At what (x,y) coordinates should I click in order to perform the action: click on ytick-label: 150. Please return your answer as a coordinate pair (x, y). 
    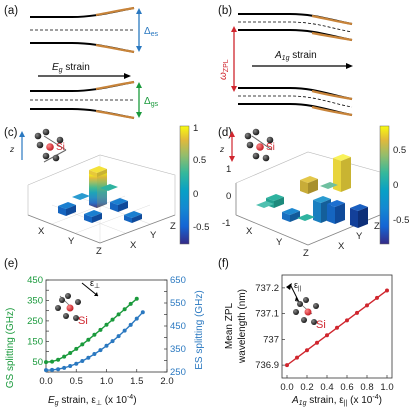
    Looking at the image, I should click on (35, 341).